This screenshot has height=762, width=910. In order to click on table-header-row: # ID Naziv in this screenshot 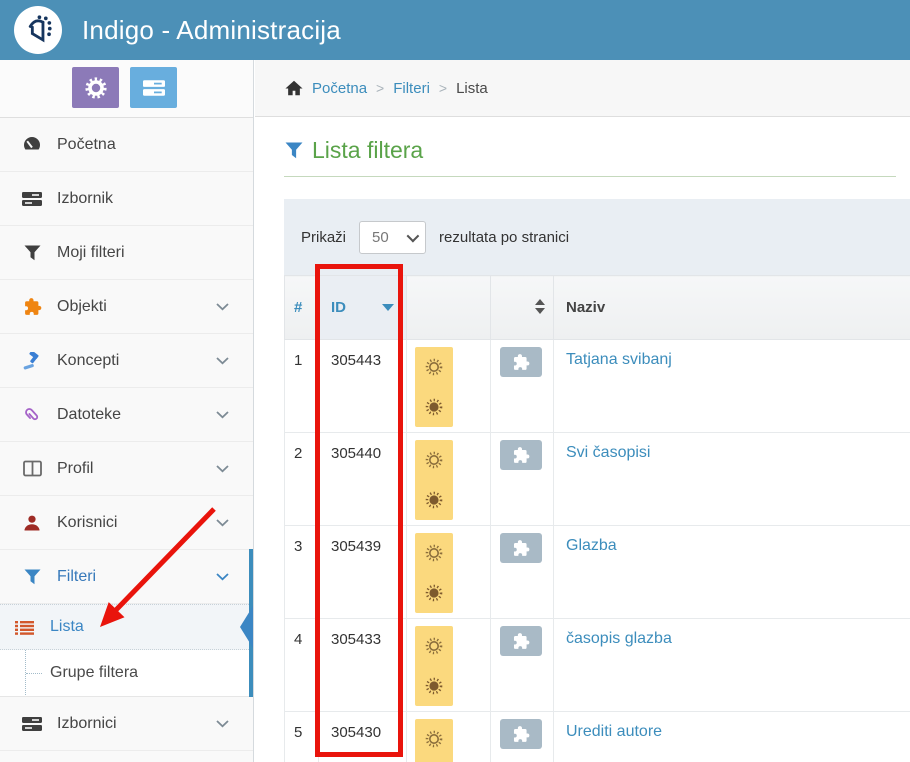, I will do `click(597, 307)`.